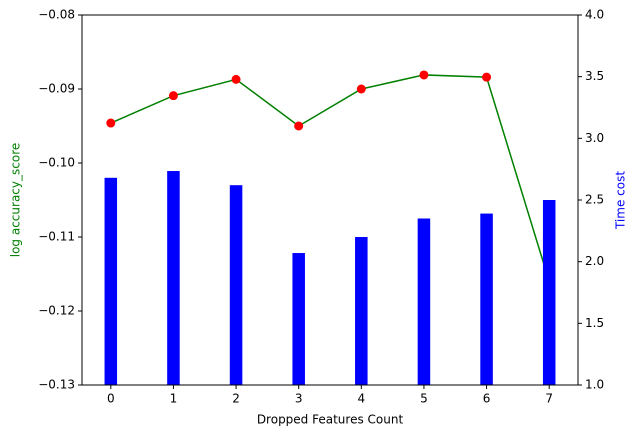  Describe the element at coordinates (594, 385) in the screenshot. I see `y2-tick-label: 1.0` at that location.